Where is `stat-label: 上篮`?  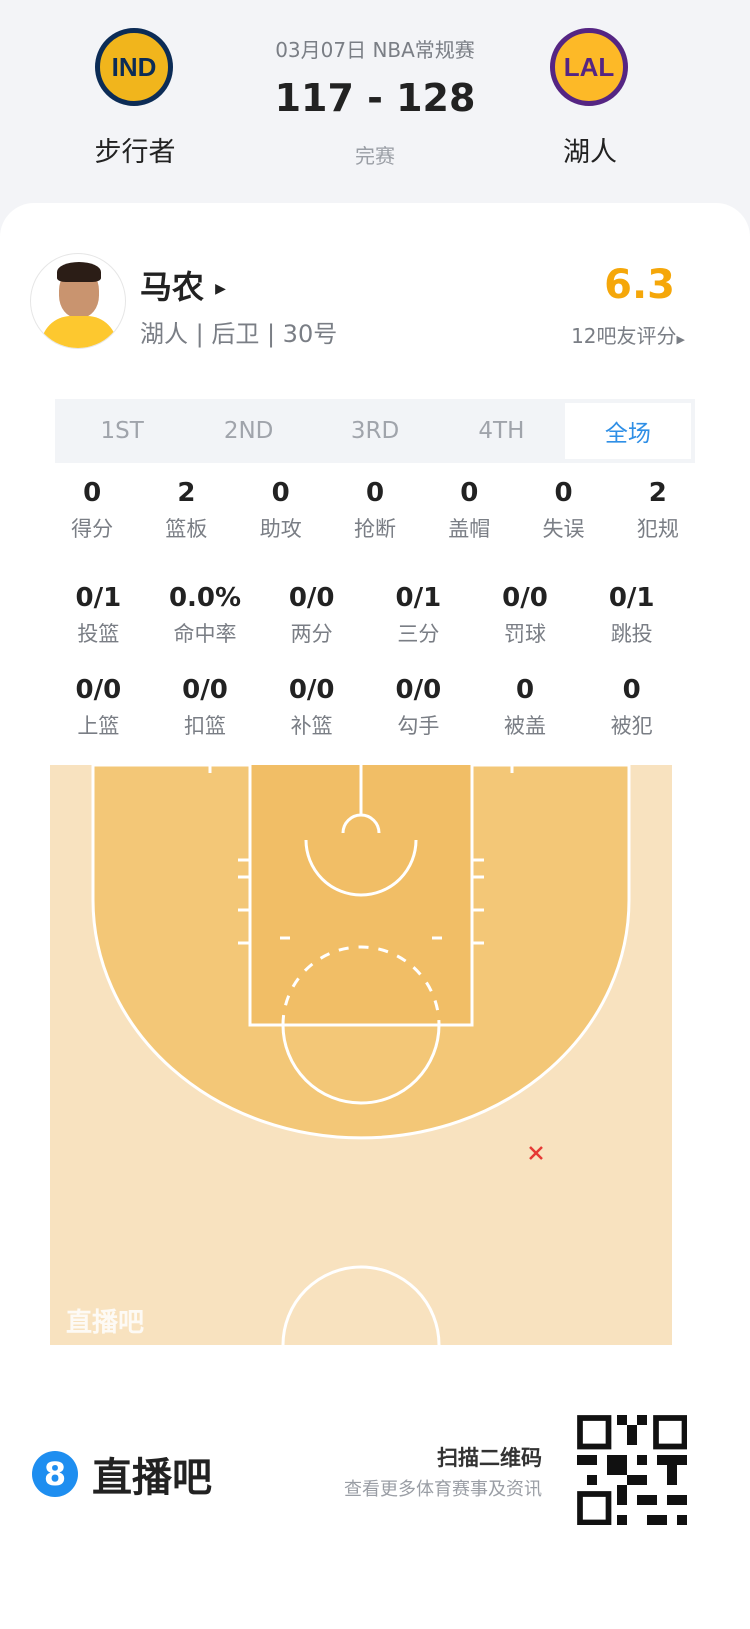
stat-label: 上篮 is located at coordinates (98, 726).